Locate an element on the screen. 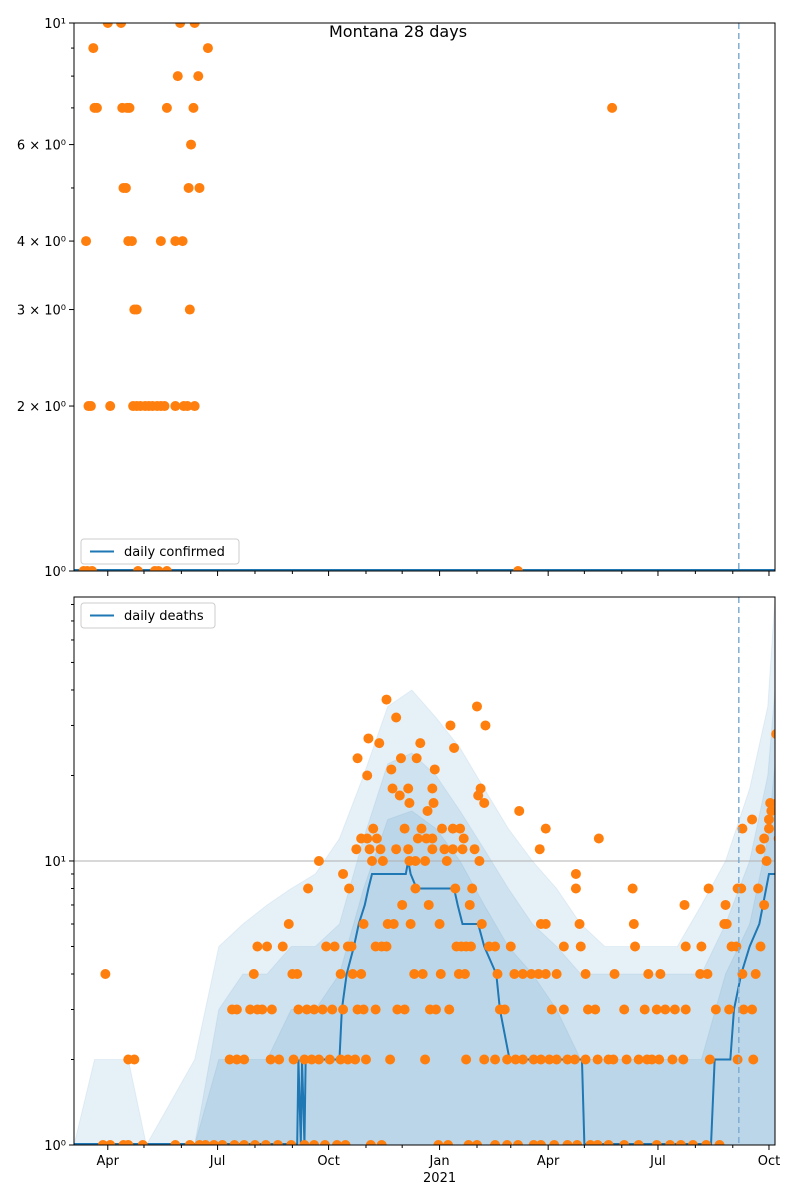 This screenshot has width=800, height=1200. y-tick-label: 10¹ is located at coordinates (55, 862).